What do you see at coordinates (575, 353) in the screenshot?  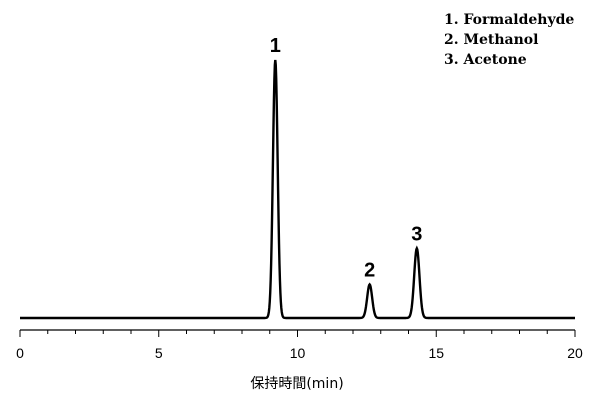 I see `x-tick-label: 20` at bounding box center [575, 353].